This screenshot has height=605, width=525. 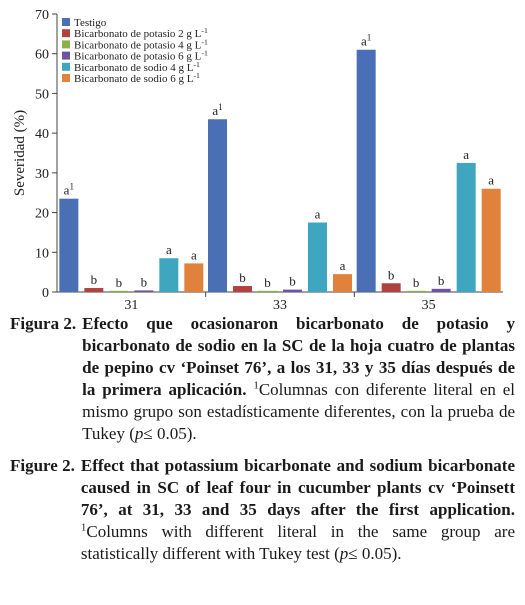 What do you see at coordinates (45, 293) in the screenshot?
I see `y-tick-label: 0` at bounding box center [45, 293].